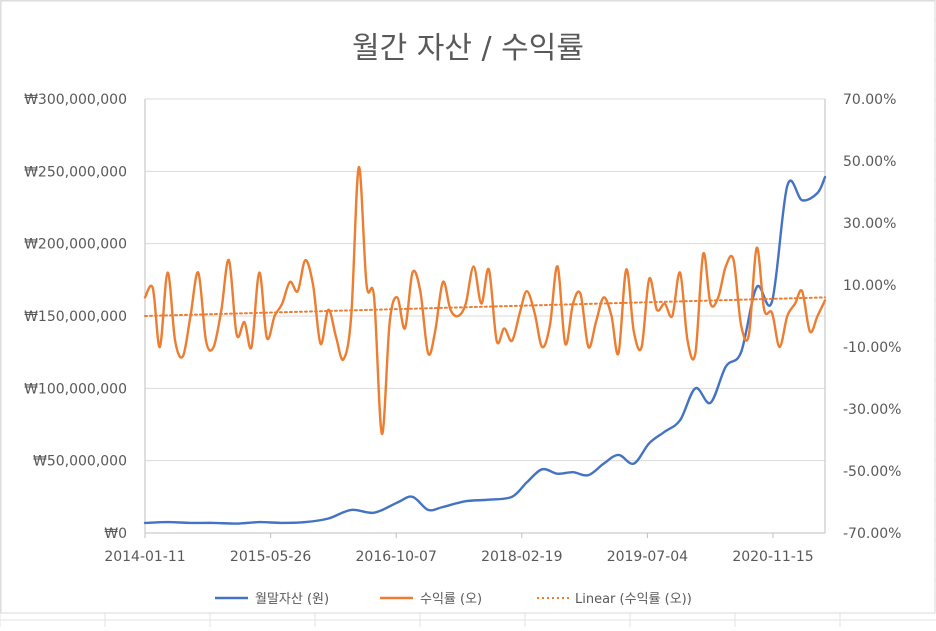  What do you see at coordinates (521, 557) in the screenshot?
I see `x-tick-label: 2018-02-19` at bounding box center [521, 557].